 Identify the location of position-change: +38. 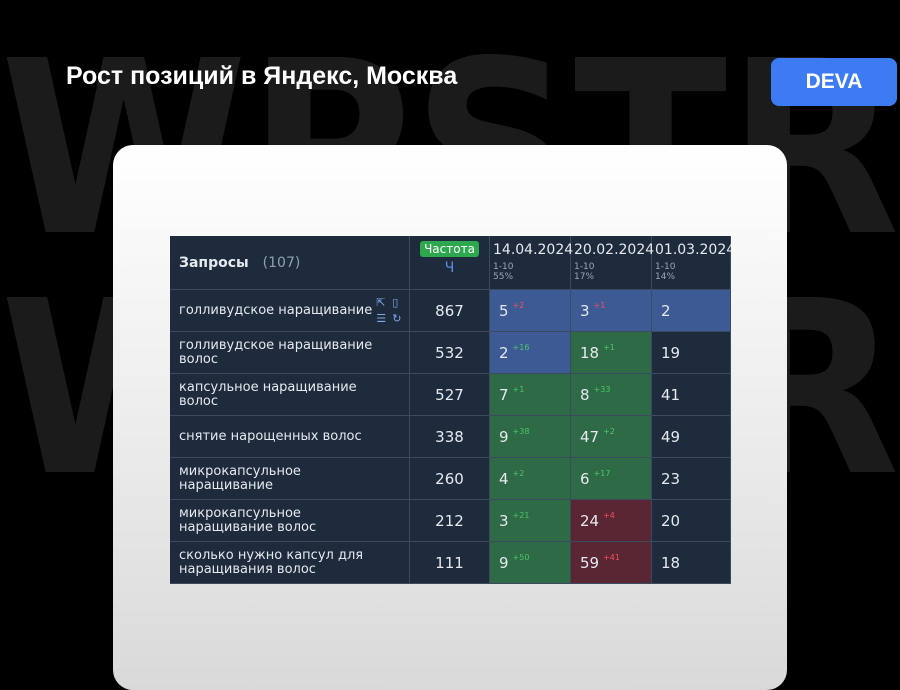
(521, 431).